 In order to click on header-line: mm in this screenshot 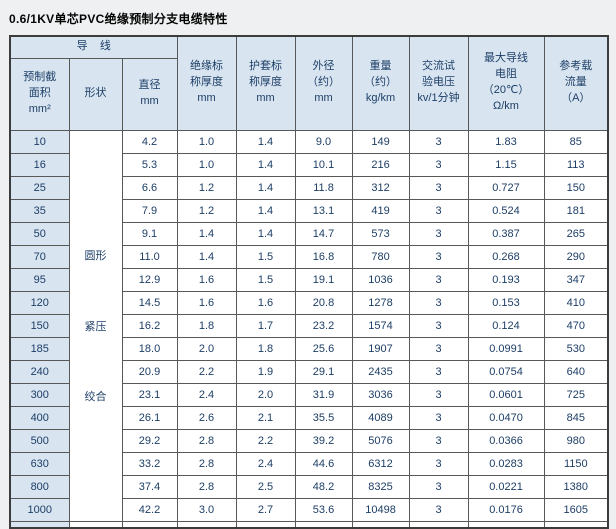, I will do `click(323, 98)`.